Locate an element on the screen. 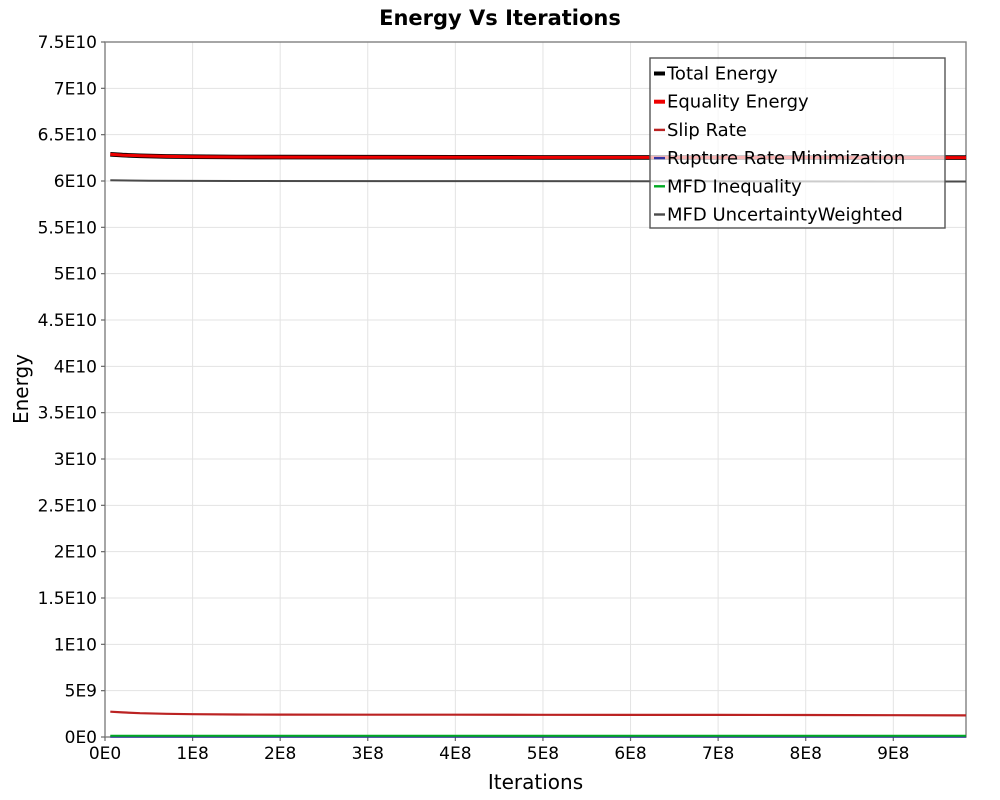 The image size is (1000, 800). series-line-mfd-uncertaintyweighted is located at coordinates (538, 181).